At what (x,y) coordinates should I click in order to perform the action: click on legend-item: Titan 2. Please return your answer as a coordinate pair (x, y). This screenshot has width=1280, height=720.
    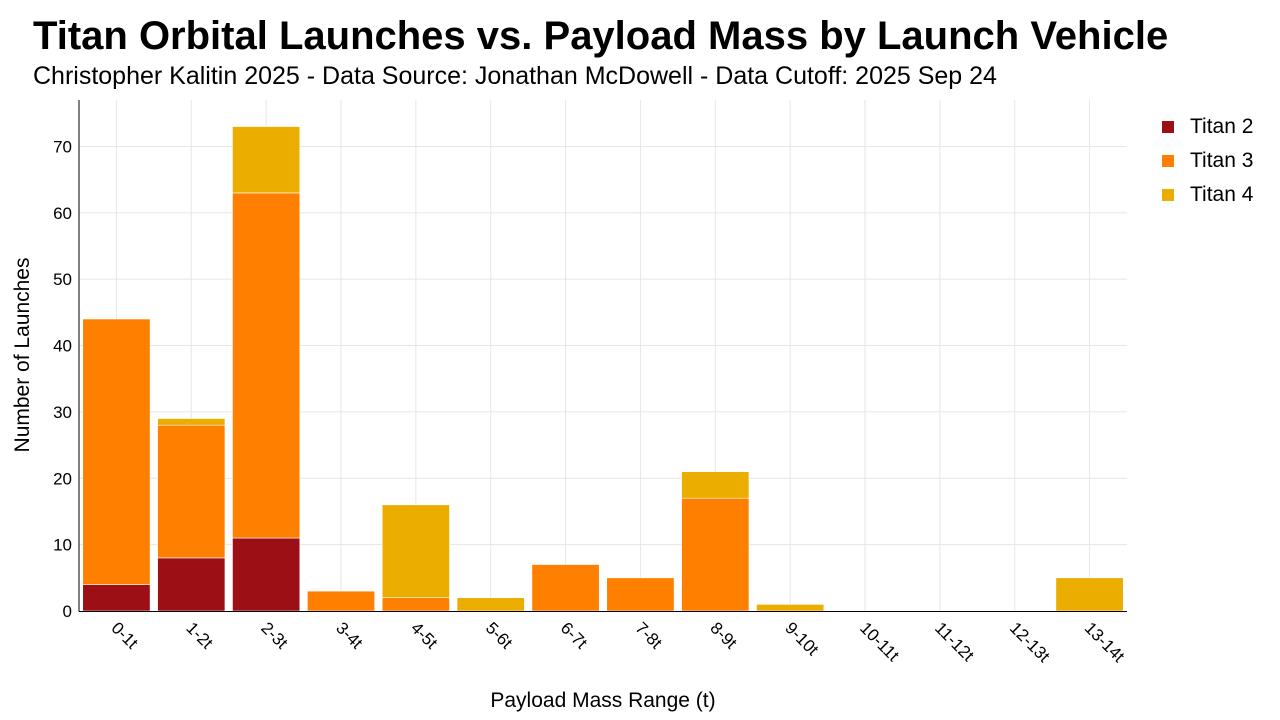
    Looking at the image, I should click on (1207, 127).